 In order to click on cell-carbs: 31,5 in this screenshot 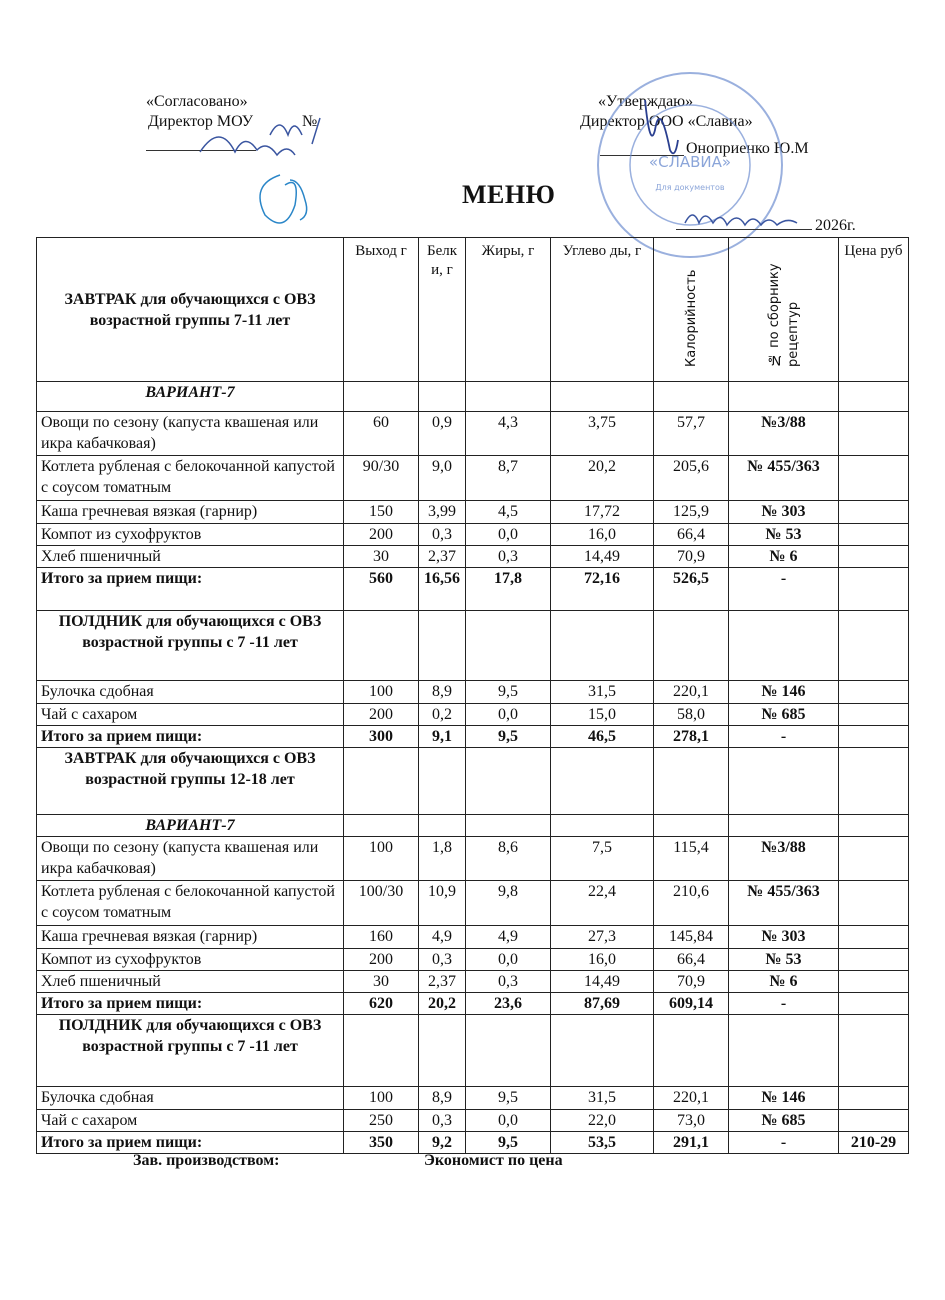, I will do `click(602, 1098)`.